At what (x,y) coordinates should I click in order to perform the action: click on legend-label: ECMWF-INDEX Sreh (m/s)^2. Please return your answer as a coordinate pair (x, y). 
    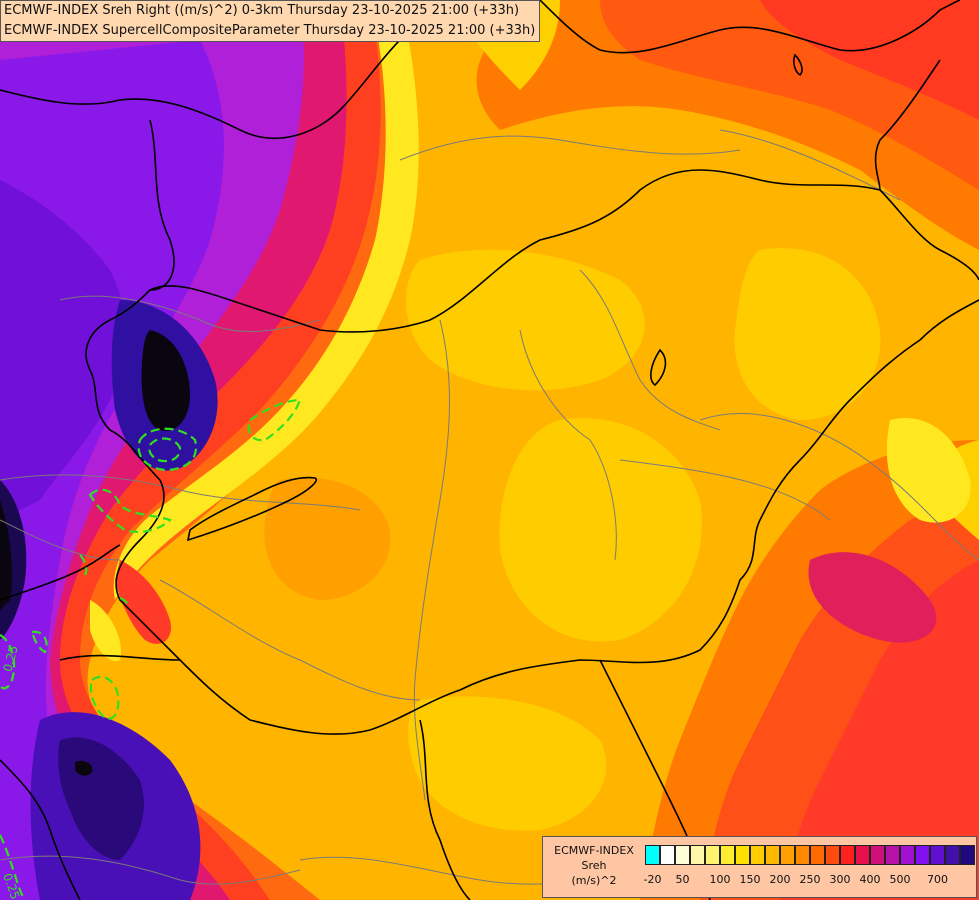
    Looking at the image, I should click on (594, 865).